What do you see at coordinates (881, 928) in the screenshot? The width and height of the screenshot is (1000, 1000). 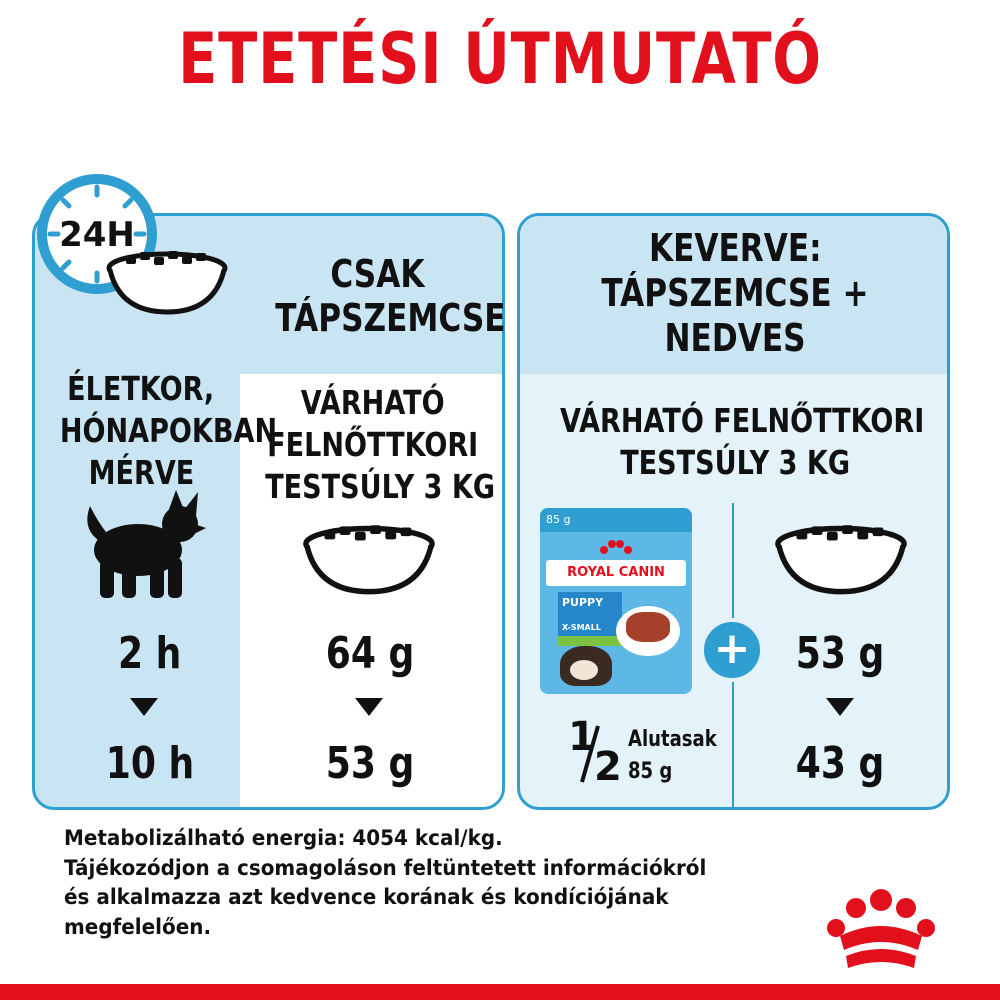 I see `royal-canin-crown-logo` at bounding box center [881, 928].